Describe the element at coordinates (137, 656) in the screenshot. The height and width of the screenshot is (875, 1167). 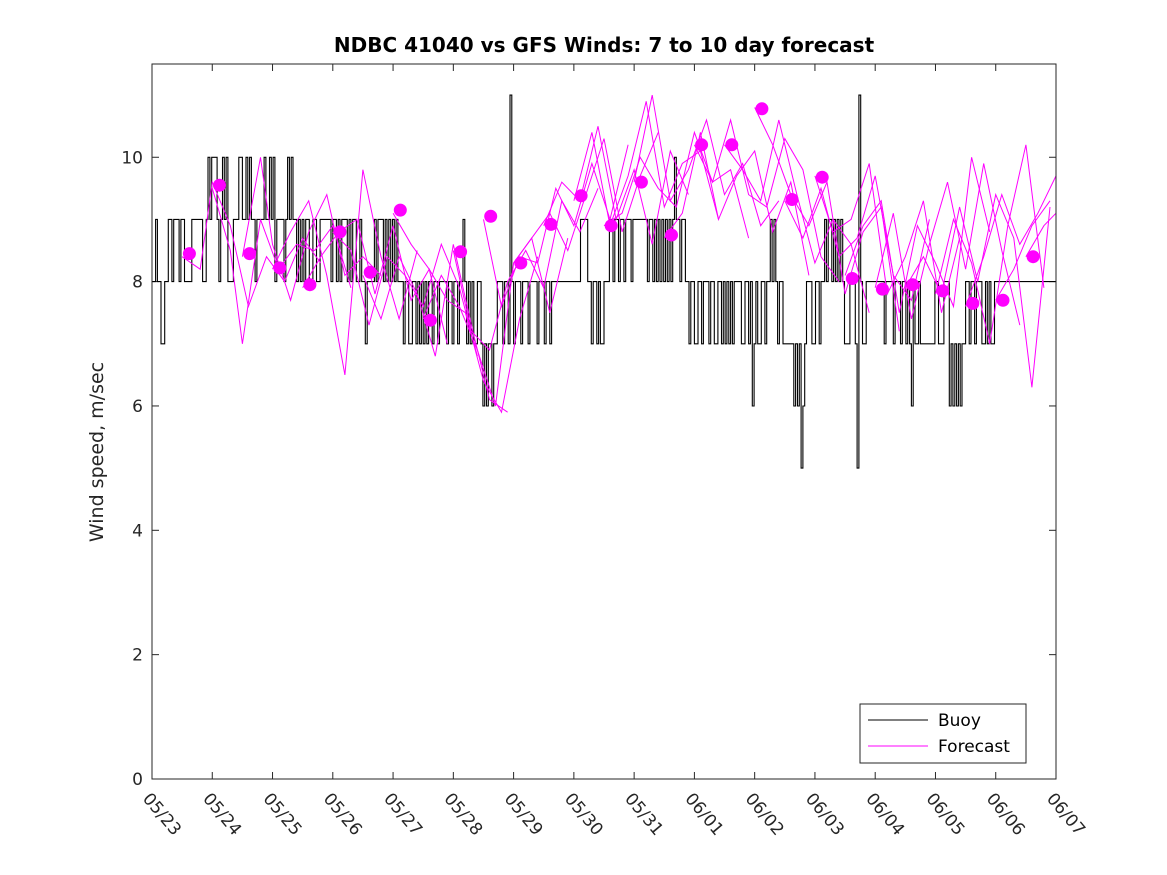
I see `y-tick-label: 2` at that location.